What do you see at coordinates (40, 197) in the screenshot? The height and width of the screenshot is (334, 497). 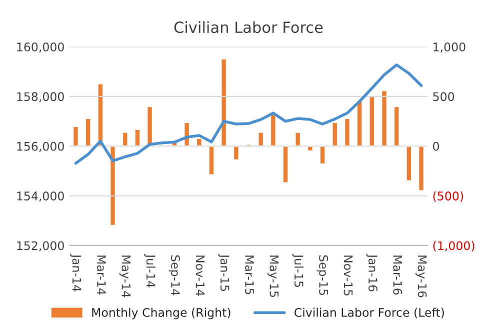 I see `y-tick-label: 154,000` at bounding box center [40, 197].